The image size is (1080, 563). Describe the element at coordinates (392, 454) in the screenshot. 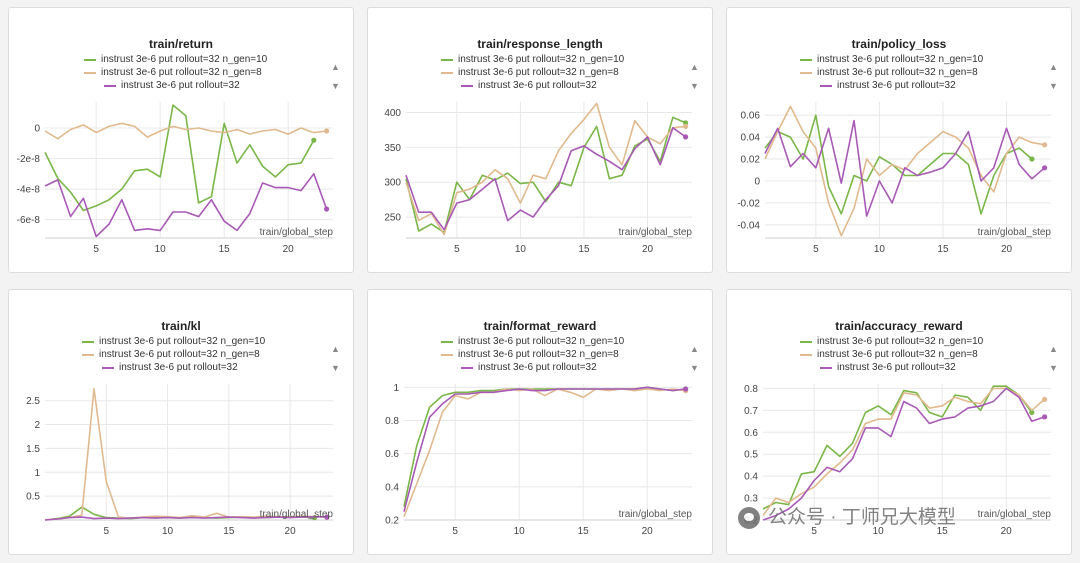

I see `y-tick-label: 0.6` at that location.